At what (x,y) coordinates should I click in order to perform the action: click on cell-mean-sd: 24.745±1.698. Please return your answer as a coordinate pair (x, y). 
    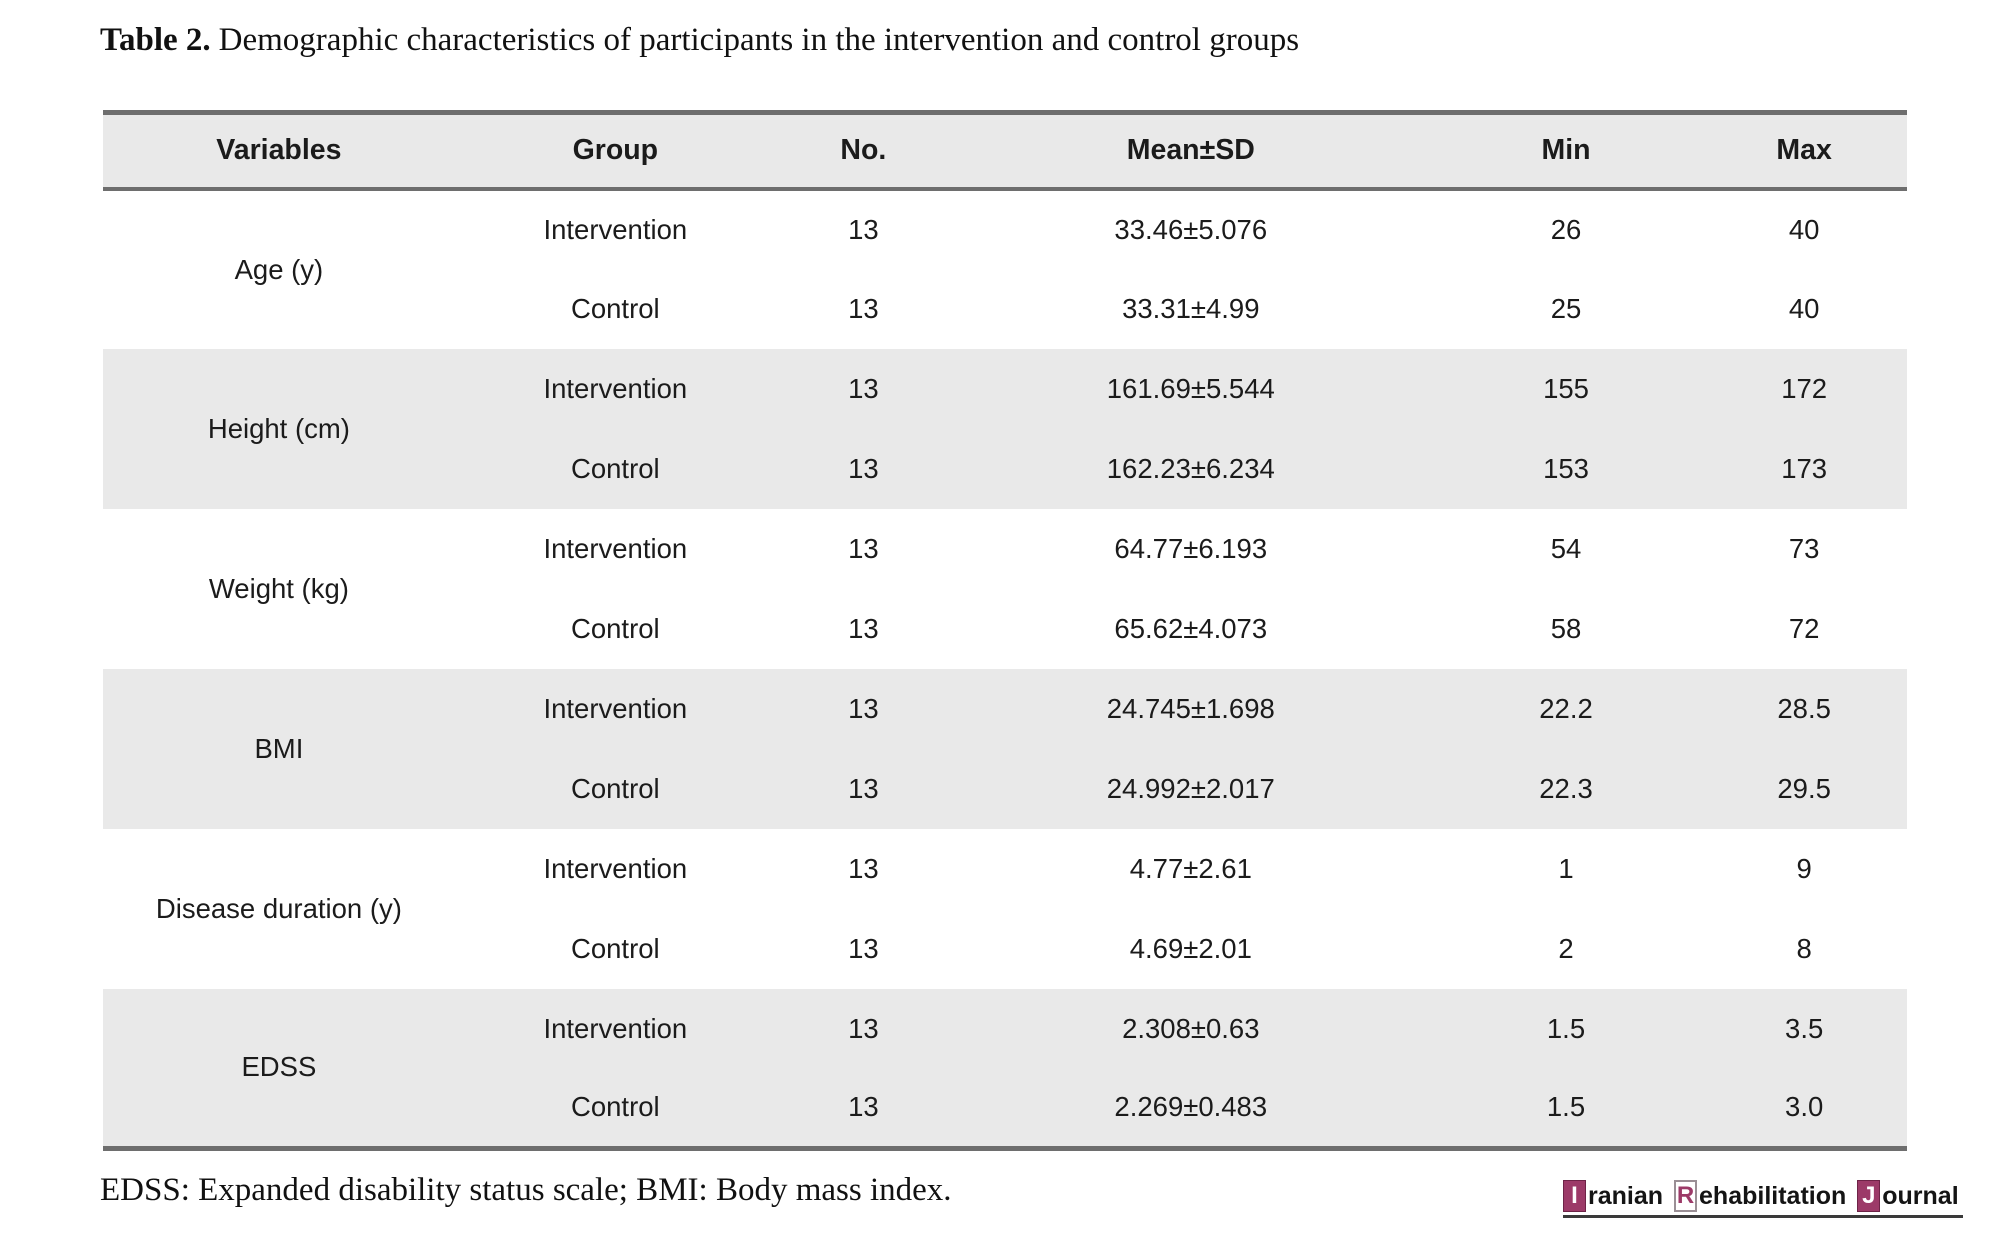
    Looking at the image, I should click on (1190, 708).